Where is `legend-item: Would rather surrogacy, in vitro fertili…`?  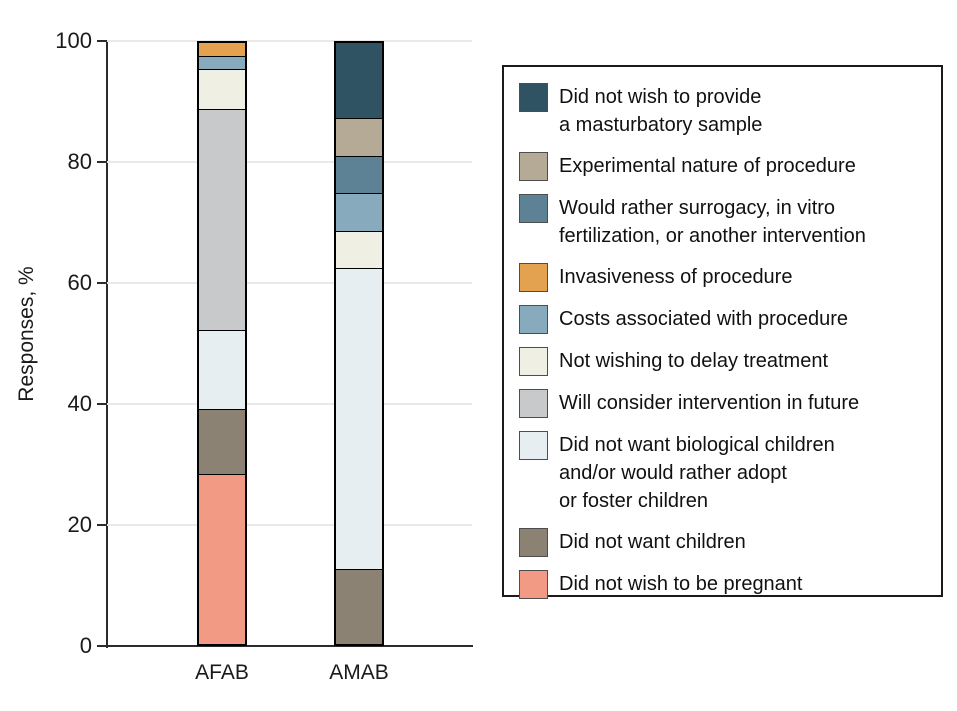 legend-item: Would rather surrogacy, in vitro fertili… is located at coordinates (724, 222).